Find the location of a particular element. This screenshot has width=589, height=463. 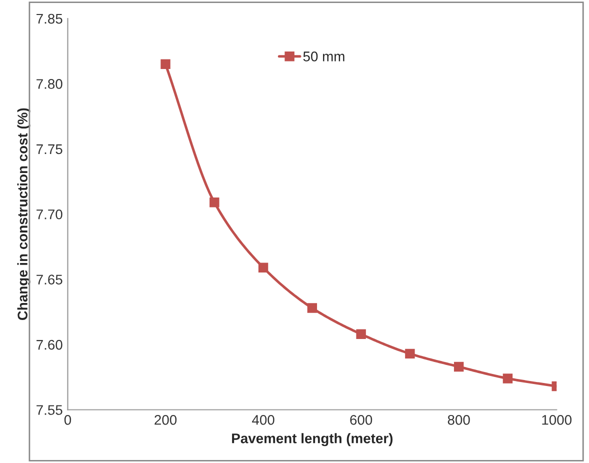

y-tick-label: 7.65 is located at coordinates (49, 279).